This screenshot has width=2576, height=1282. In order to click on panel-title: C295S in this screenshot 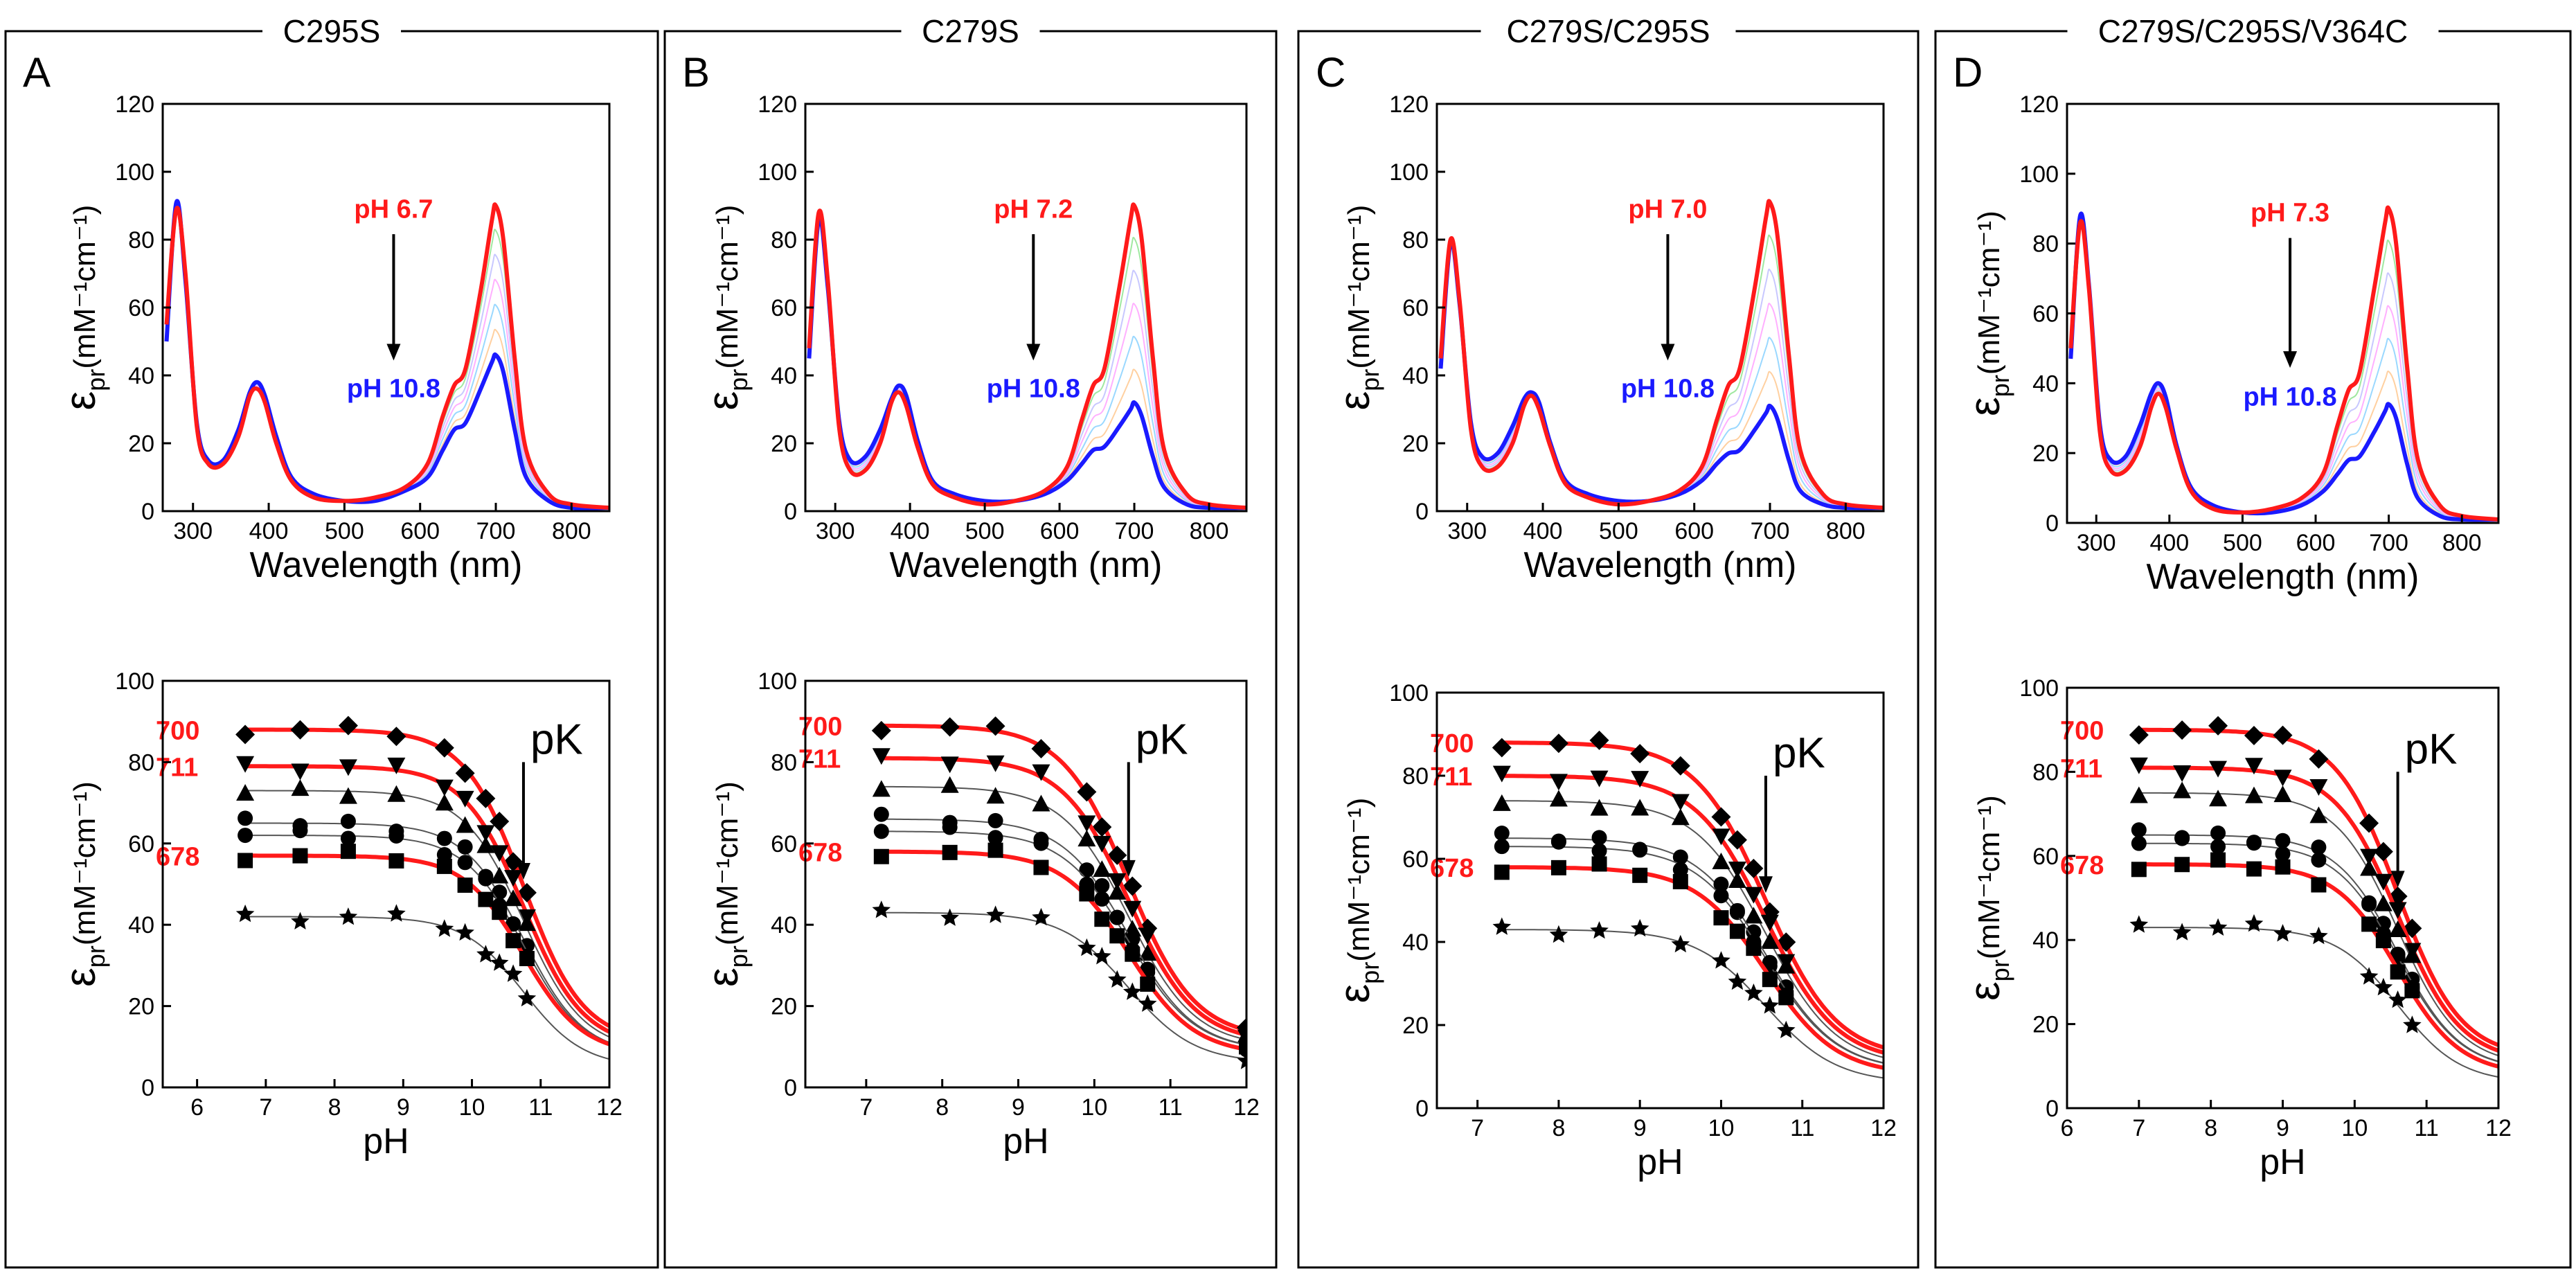, I will do `click(332, 31)`.